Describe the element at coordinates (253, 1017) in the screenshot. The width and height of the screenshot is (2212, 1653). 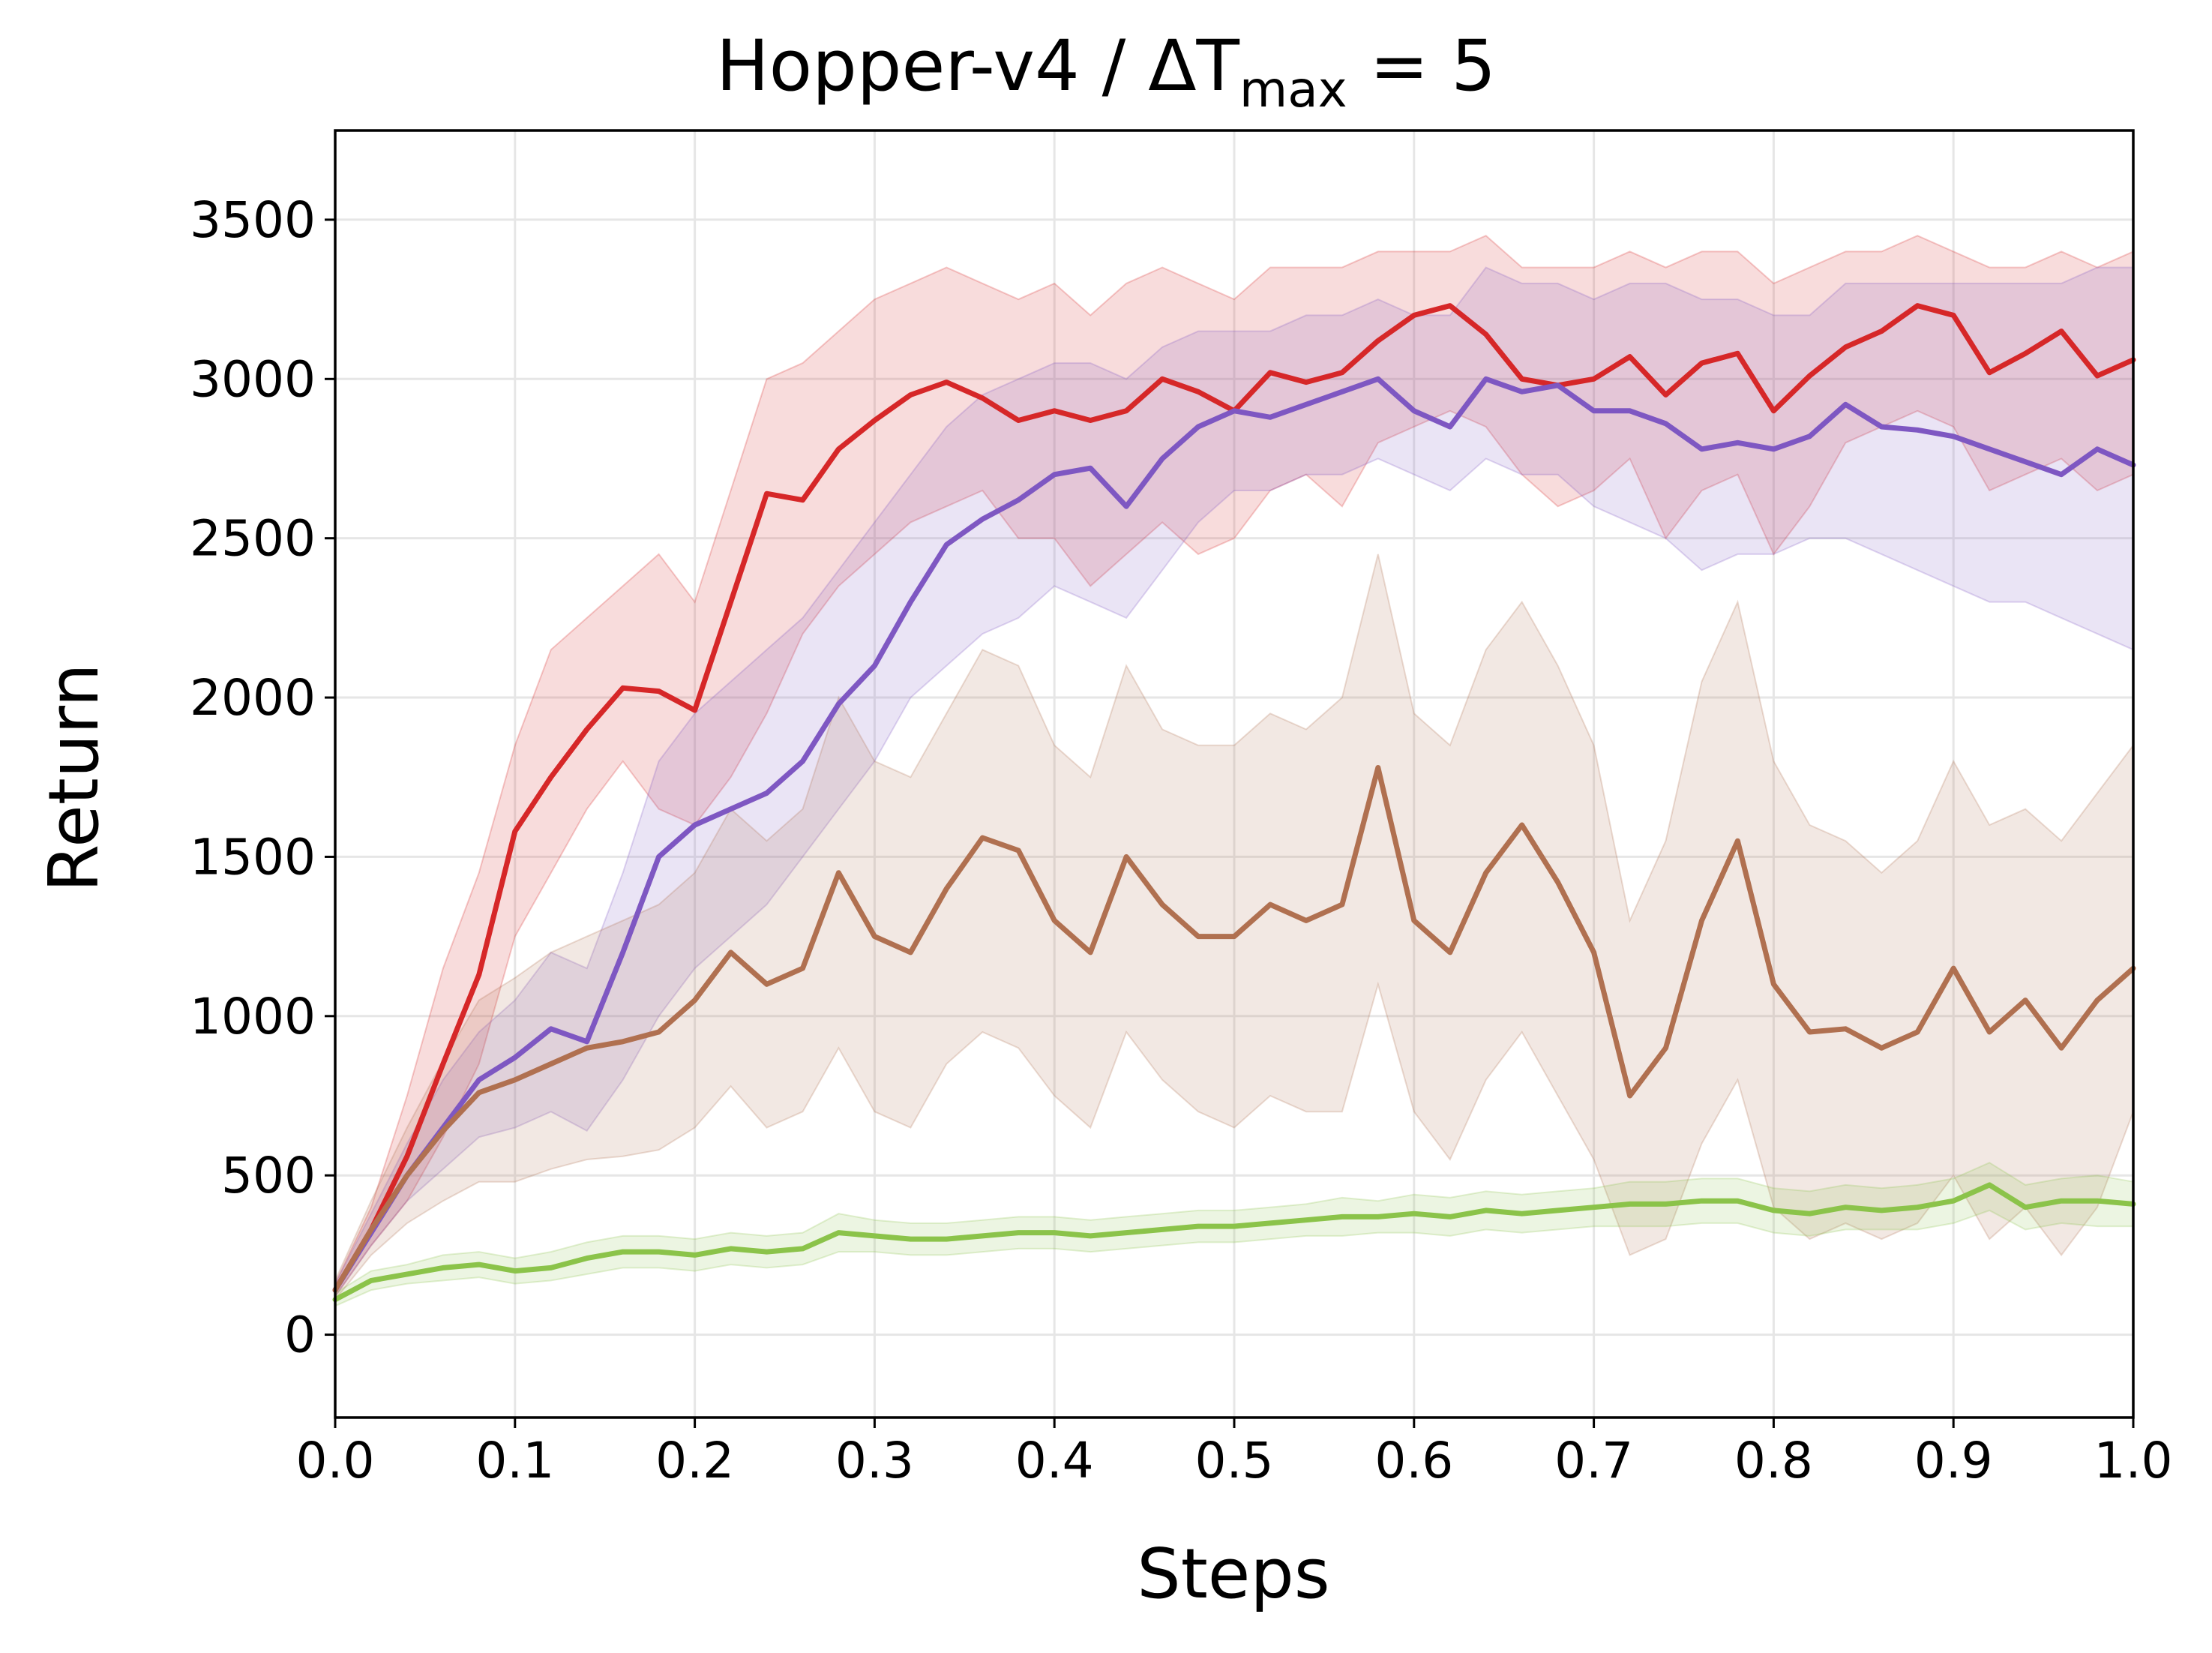
I see `y-tick-label: 1000` at that location.